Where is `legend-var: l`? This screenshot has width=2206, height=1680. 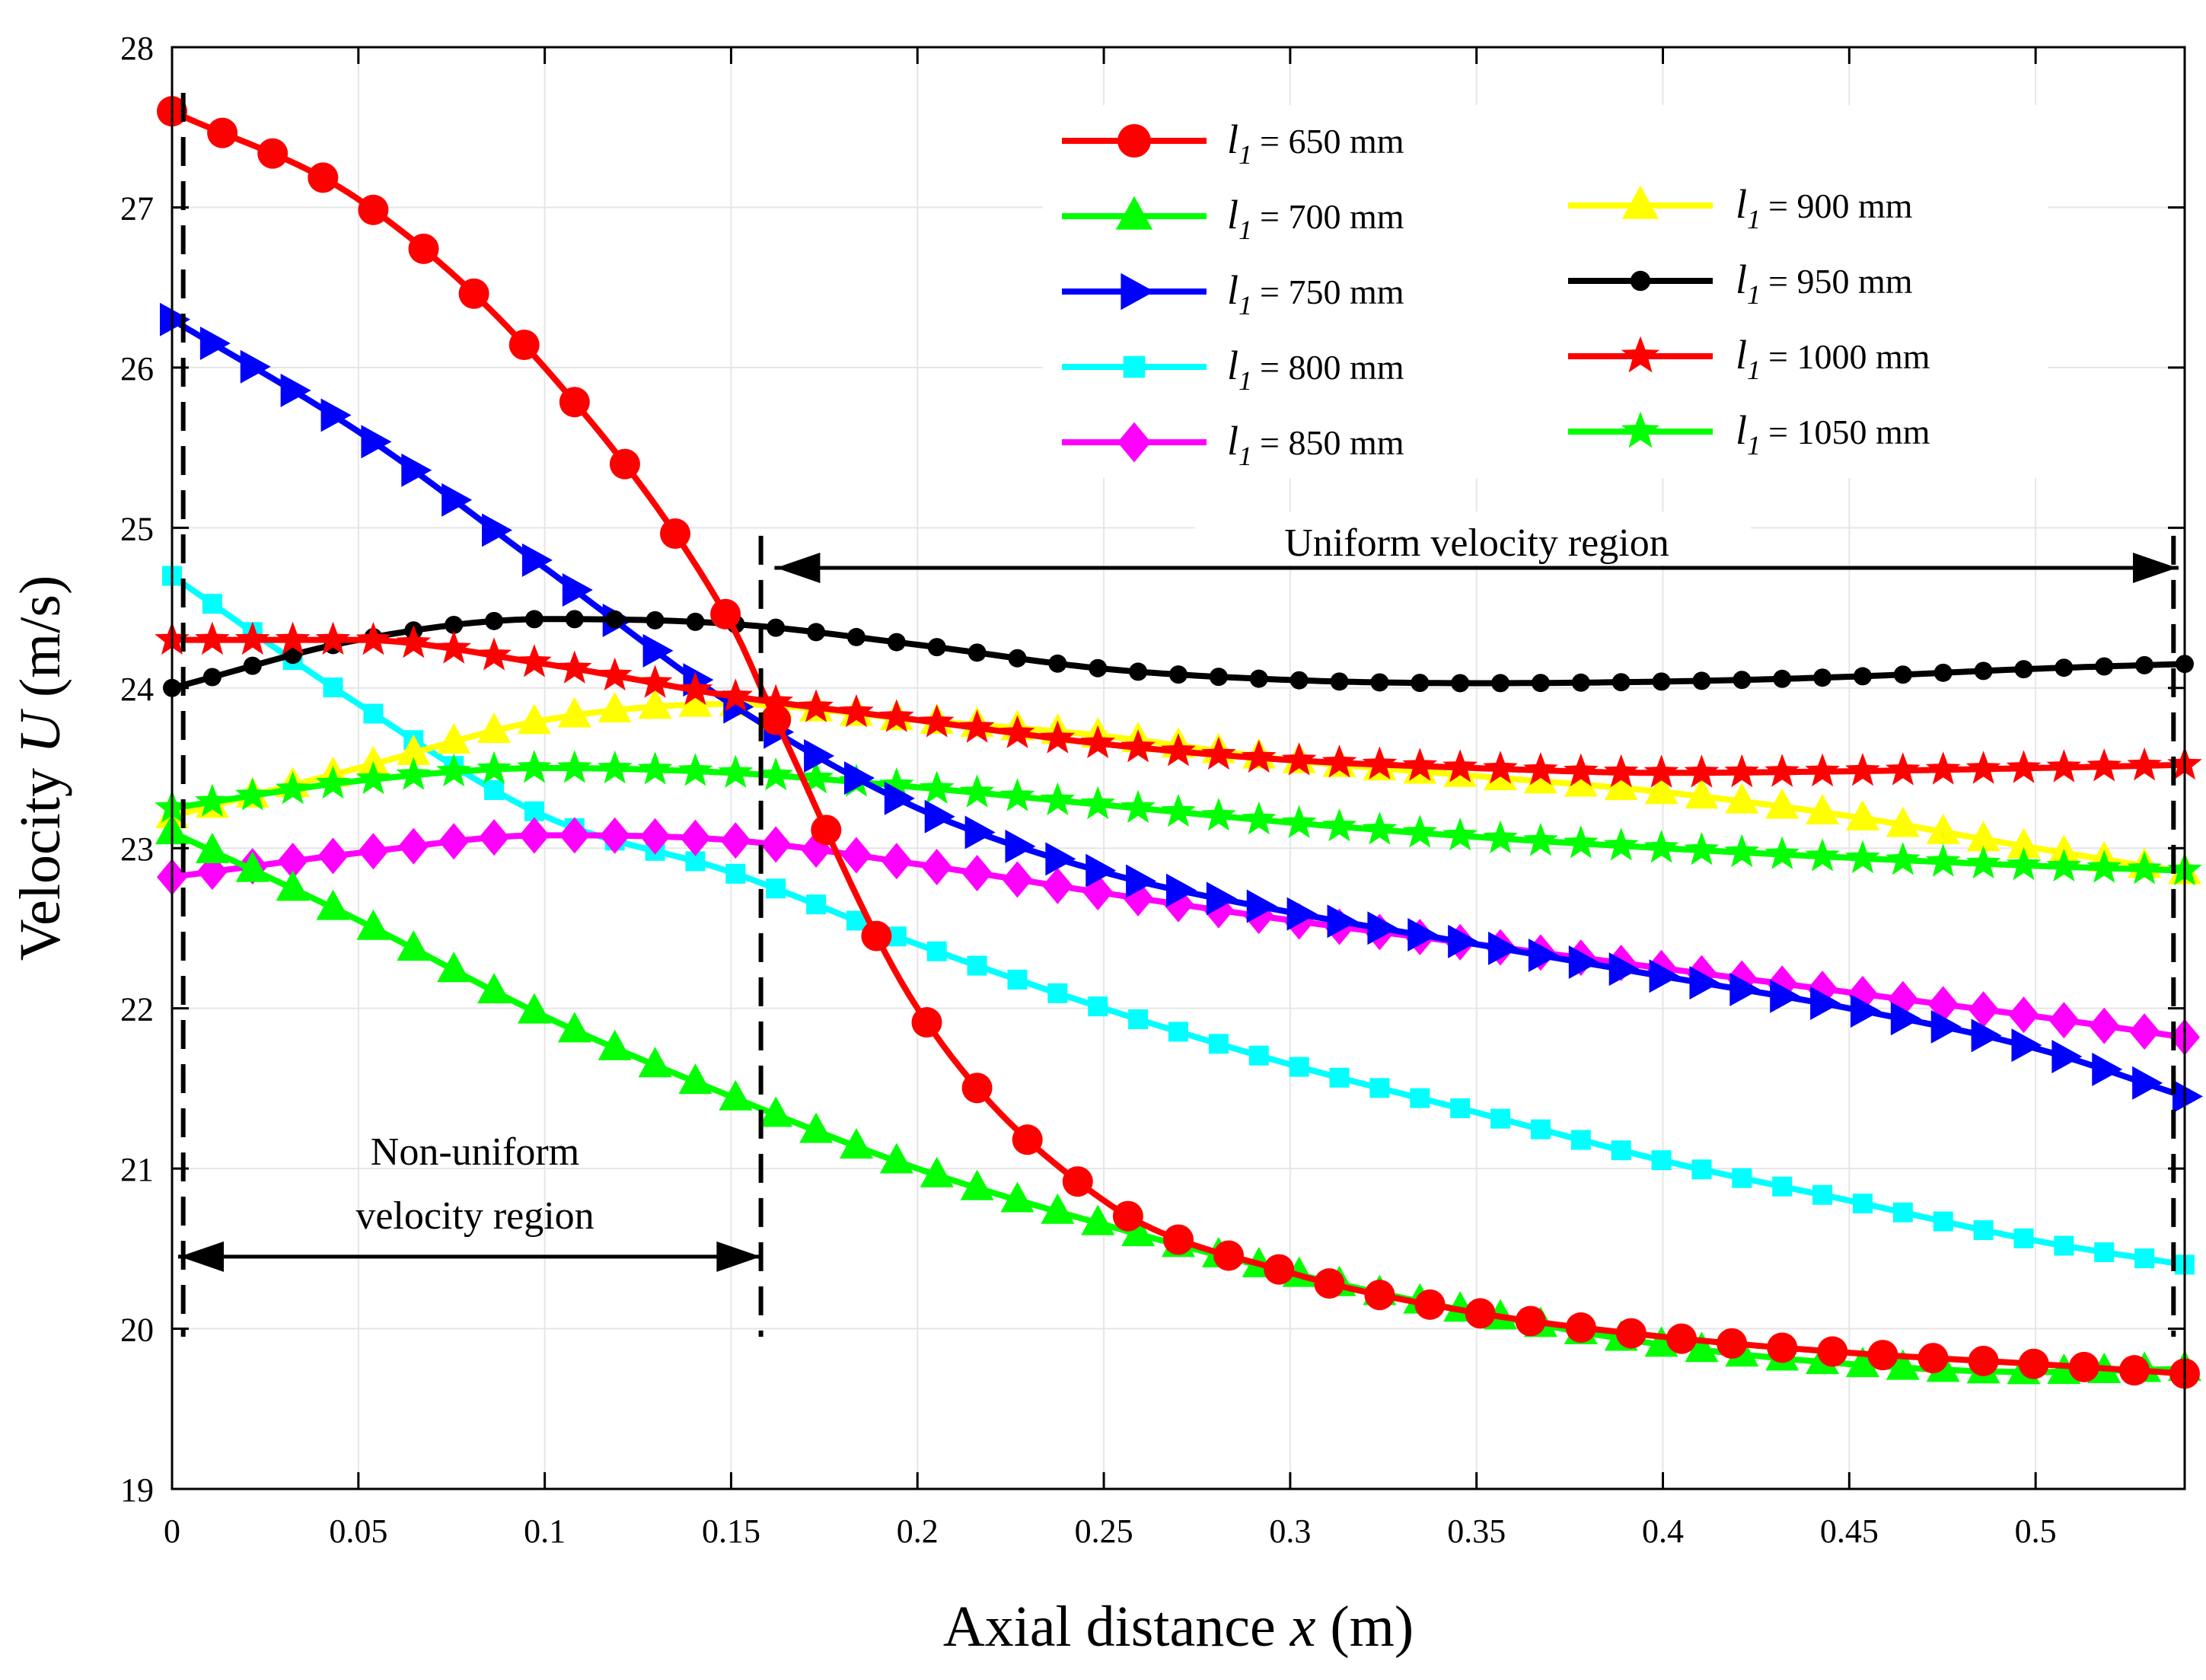
legend-var: l is located at coordinates (1232, 290).